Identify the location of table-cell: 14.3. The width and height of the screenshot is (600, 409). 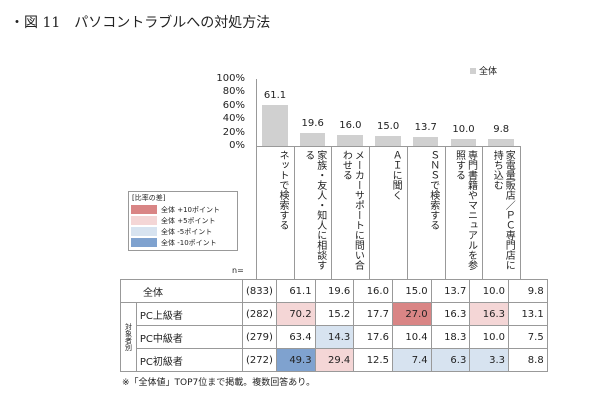
(334, 337).